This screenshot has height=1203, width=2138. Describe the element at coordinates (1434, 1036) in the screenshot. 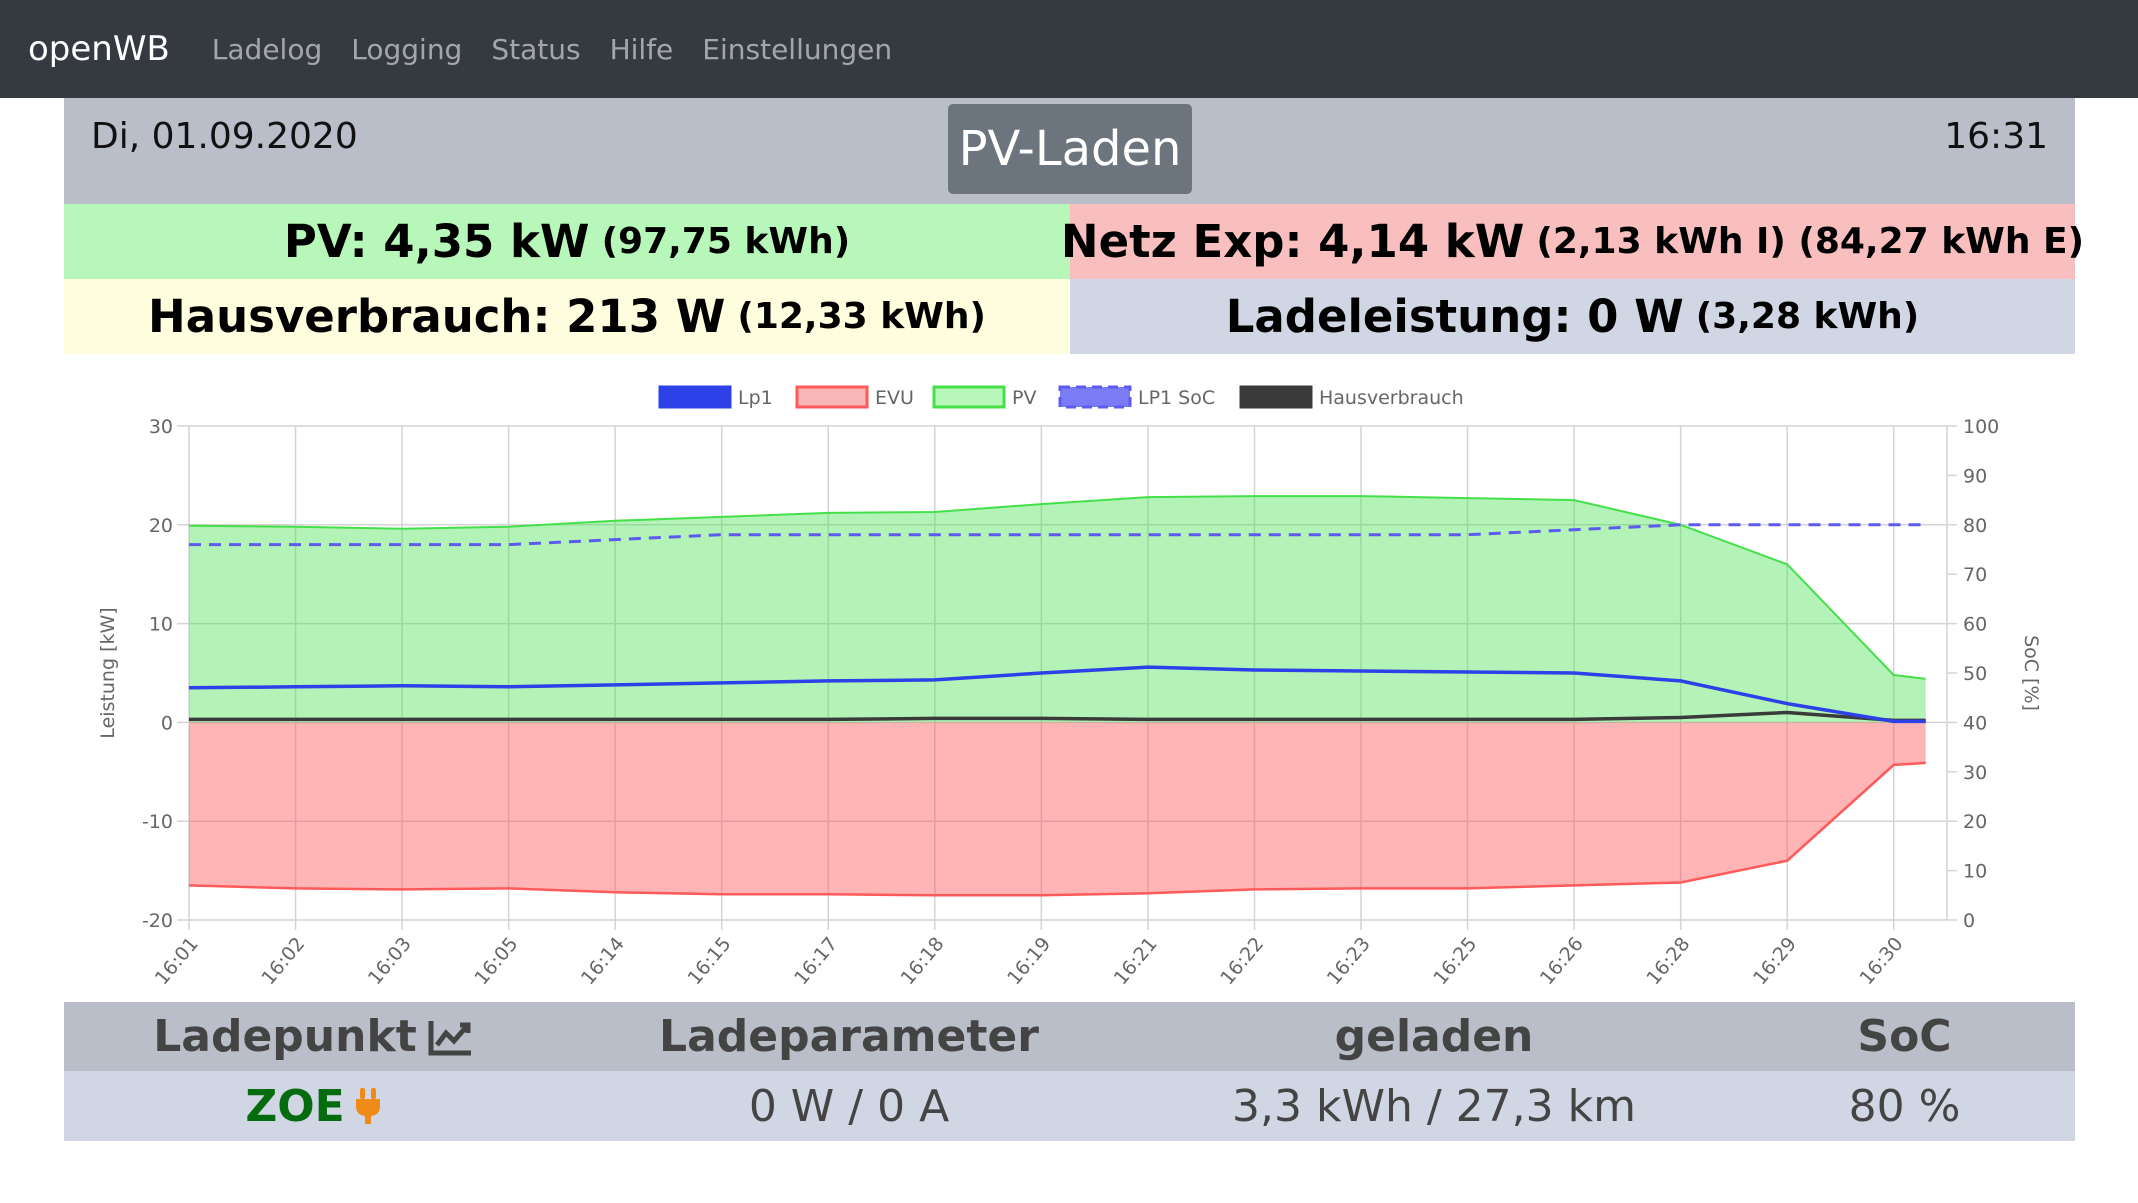

I see `header-geladen: geladen` at that location.